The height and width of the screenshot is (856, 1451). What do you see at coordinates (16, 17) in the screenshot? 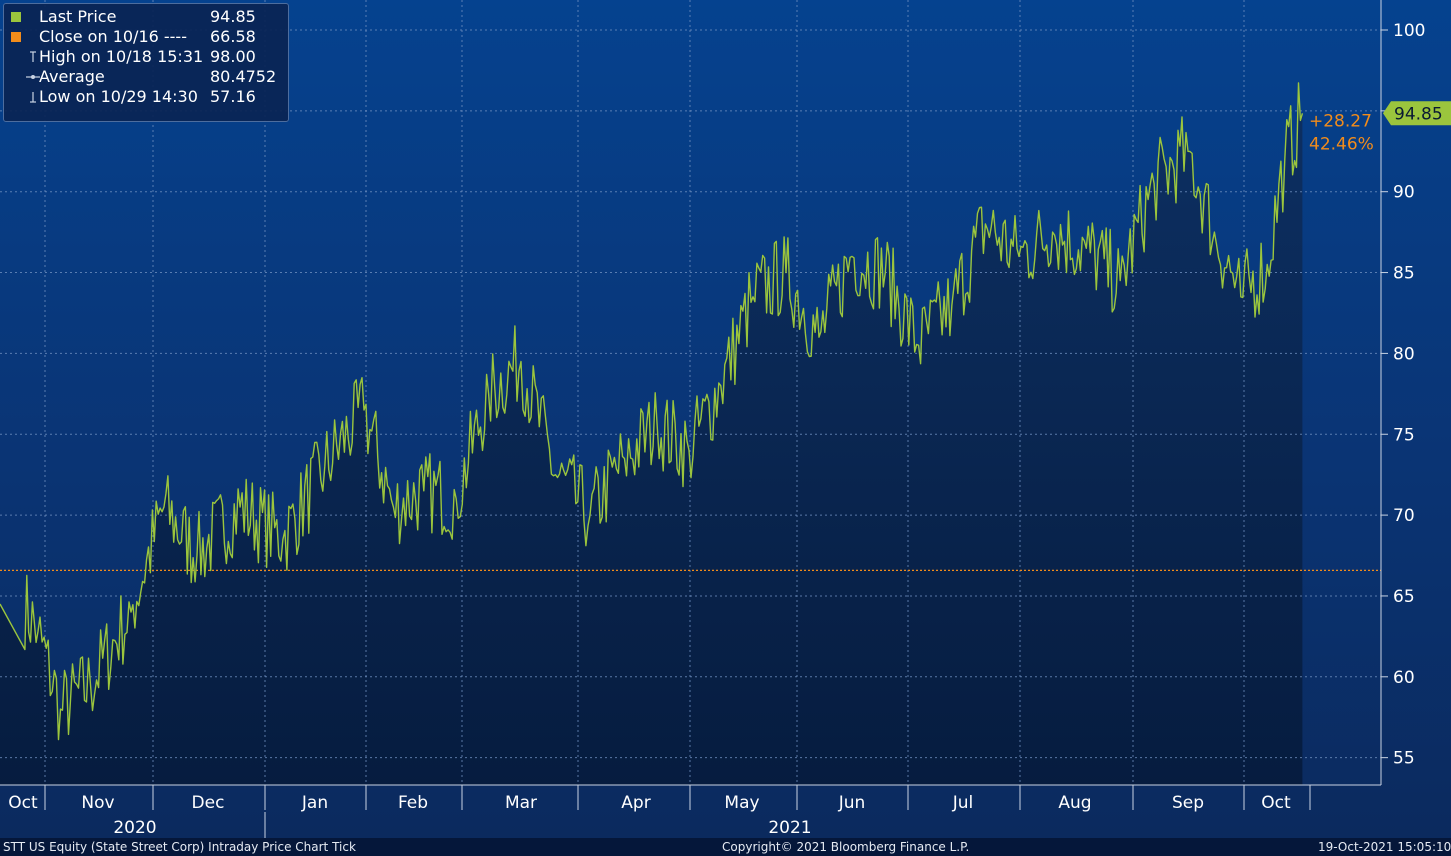
I see `last-price-swatch` at bounding box center [16, 17].